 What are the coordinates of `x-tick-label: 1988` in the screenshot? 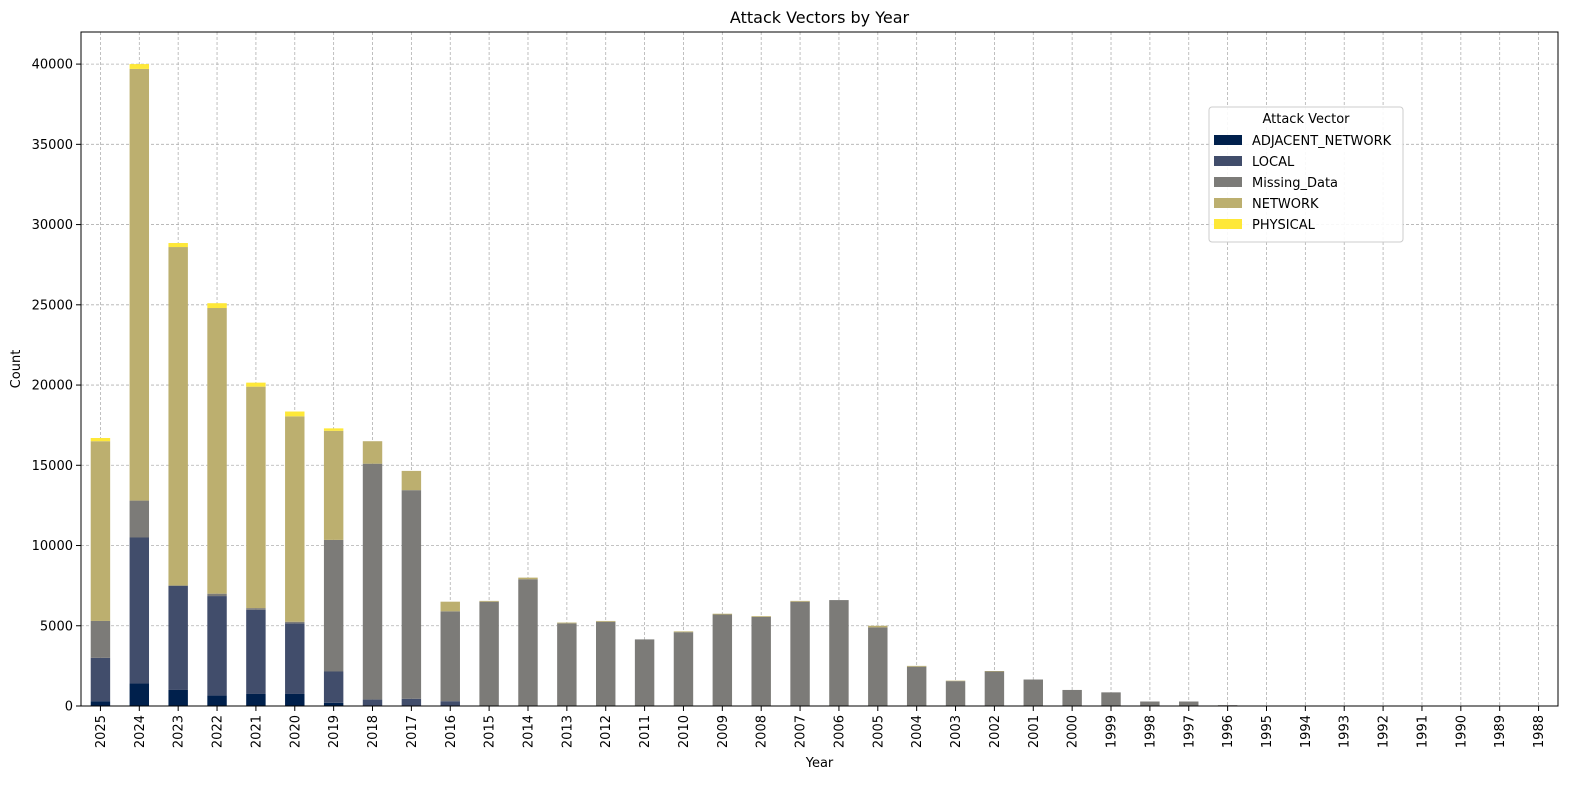 It's located at (1539, 731).